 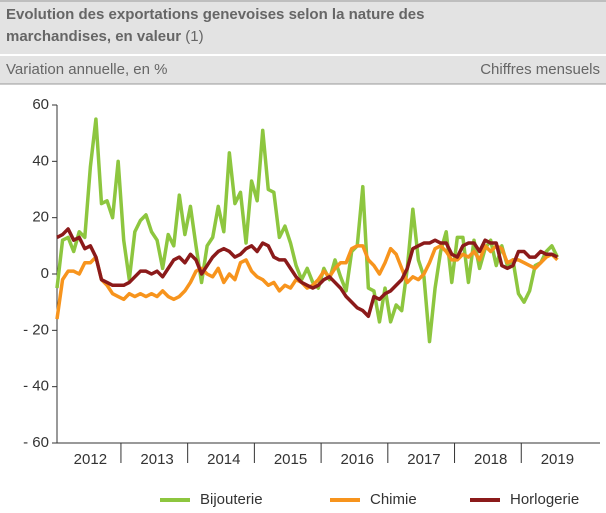 I want to click on x-tick-label: 2018, so click(x=490, y=459).